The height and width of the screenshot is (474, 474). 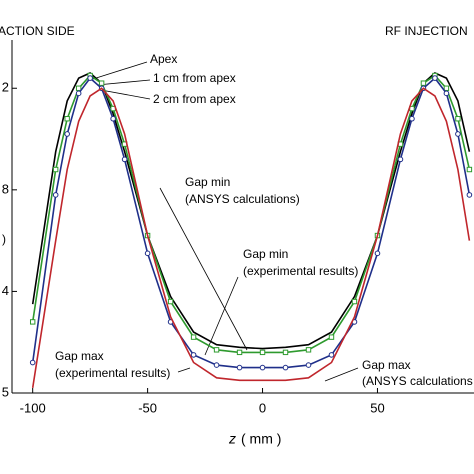 What do you see at coordinates (5, 188) in the screenshot?
I see `y-tick-label: 8` at bounding box center [5, 188].